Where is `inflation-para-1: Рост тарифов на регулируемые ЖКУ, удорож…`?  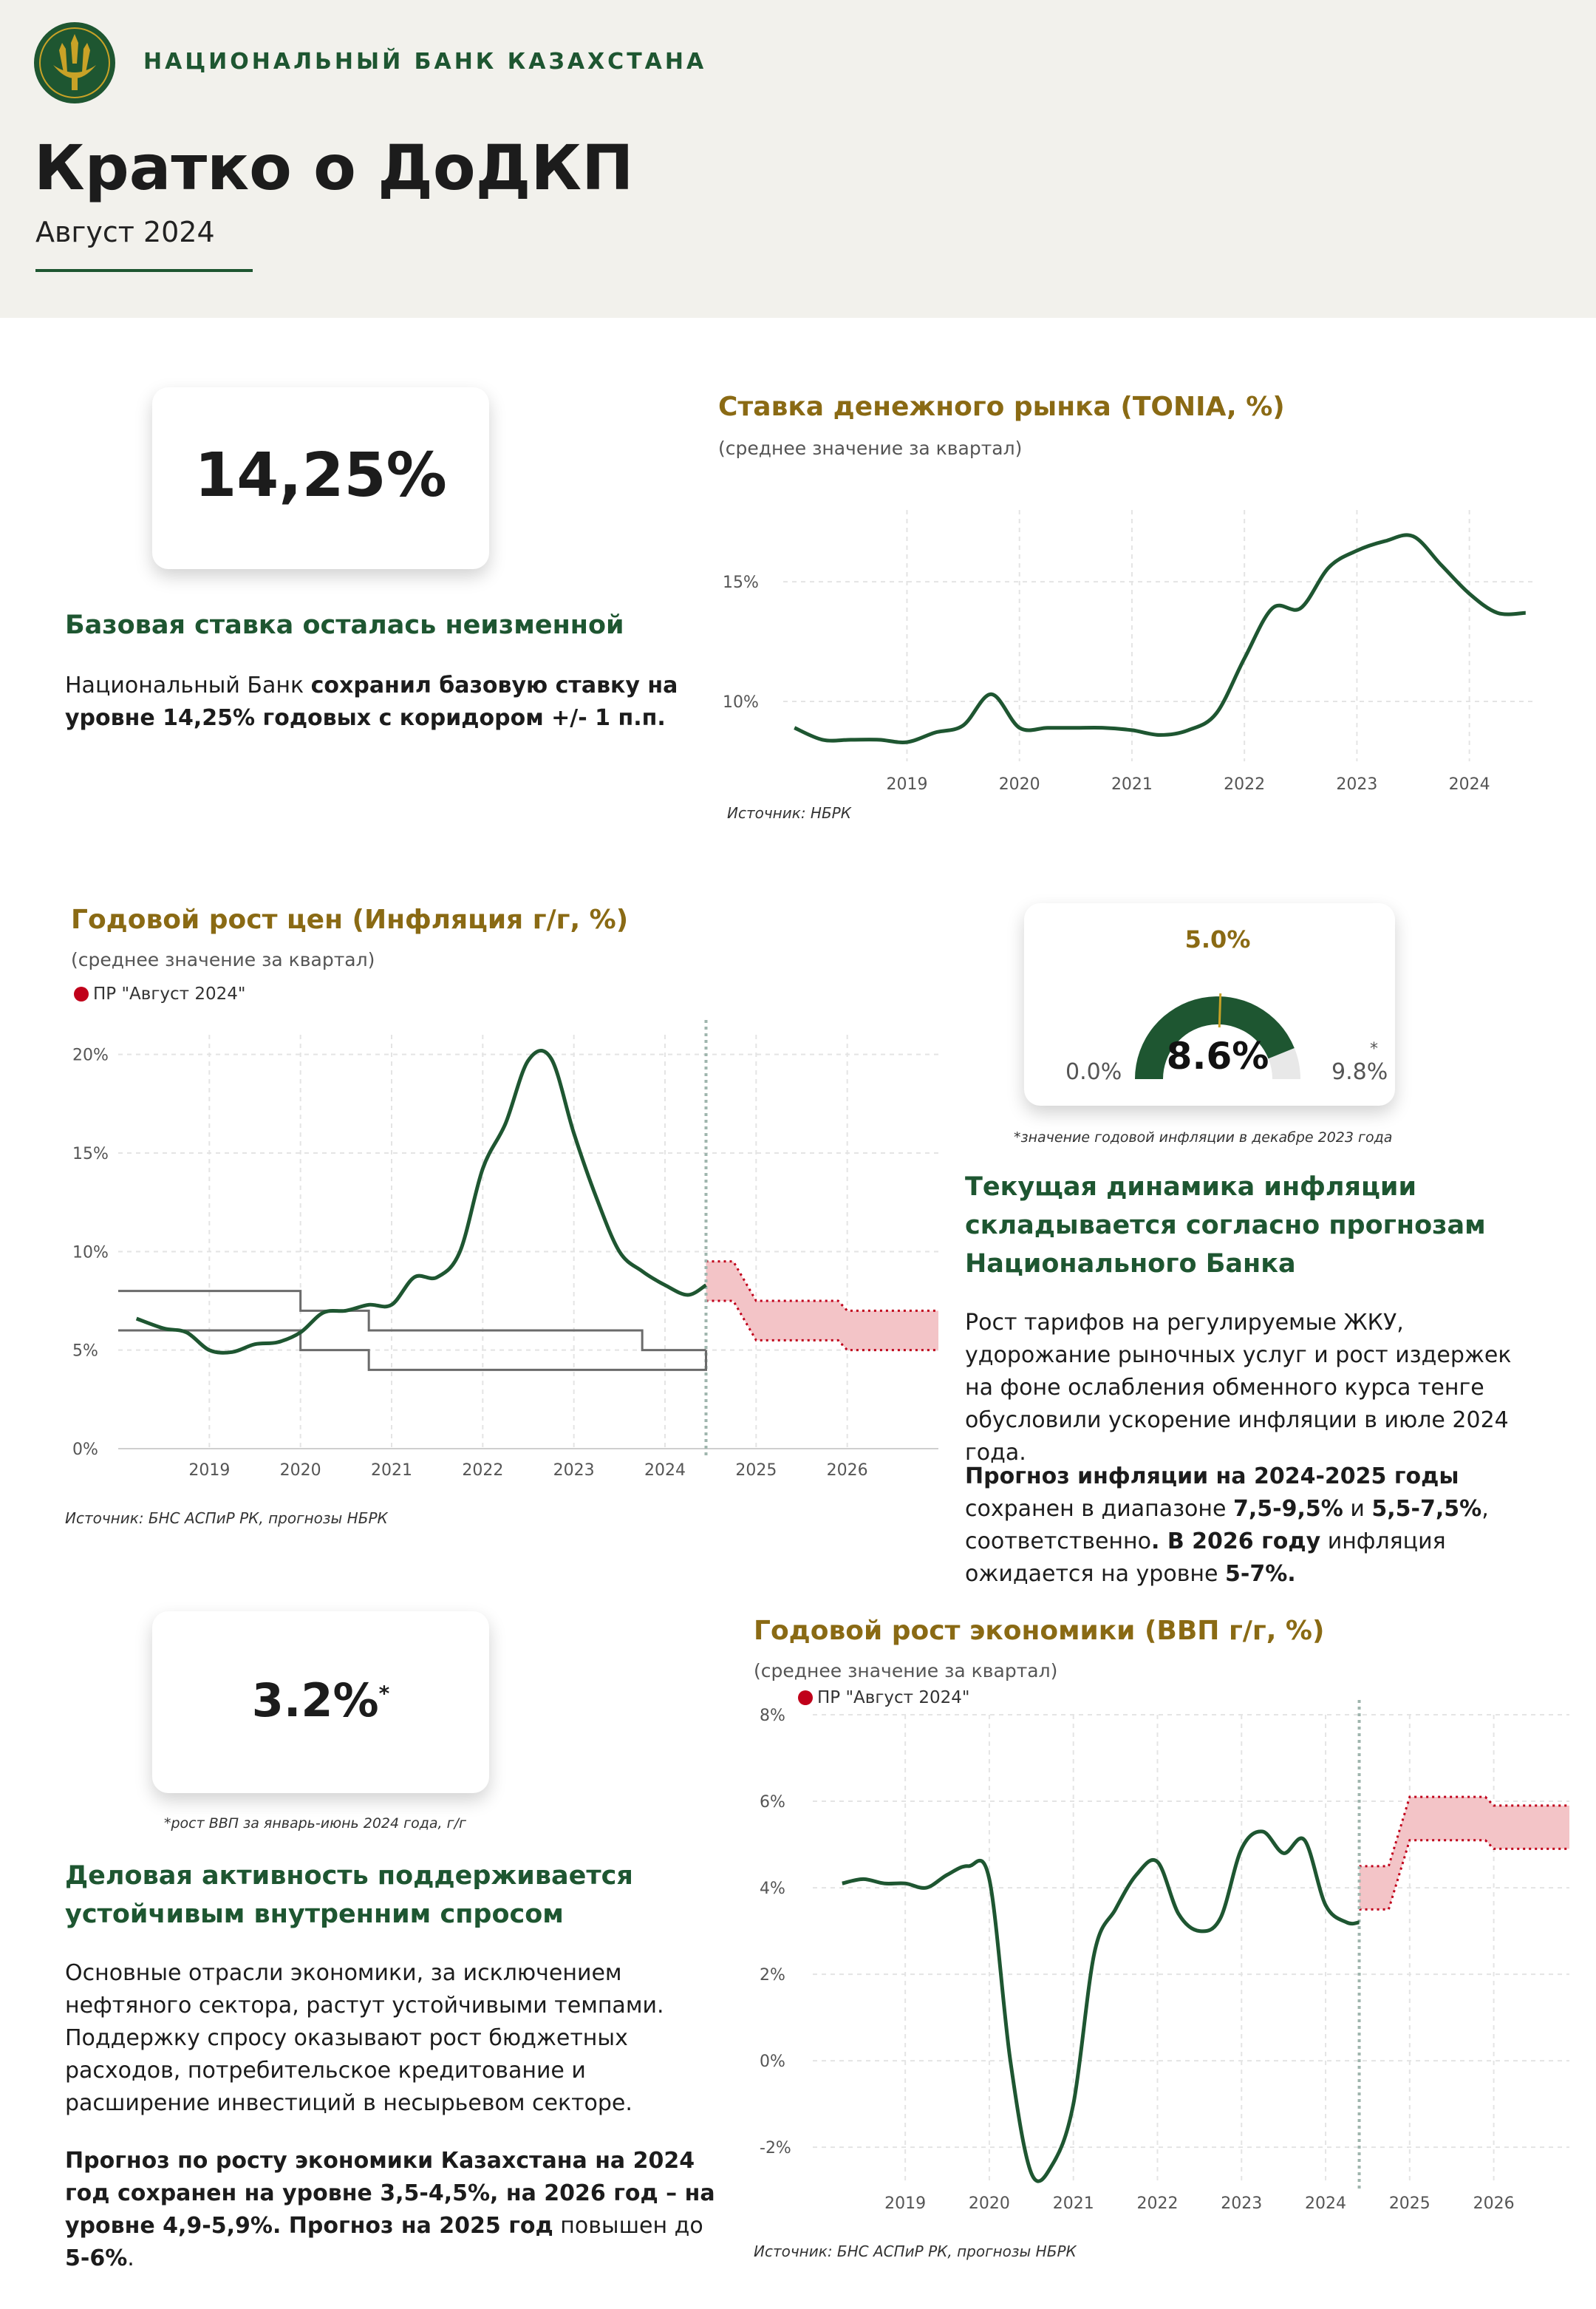
inflation-para-1: Рост тарифов на регулируемые ЖКУ, удорож… is located at coordinates (1238, 1388).